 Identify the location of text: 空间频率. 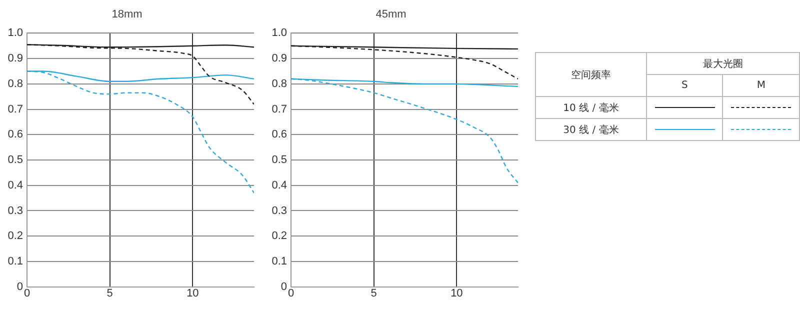
(591, 74).